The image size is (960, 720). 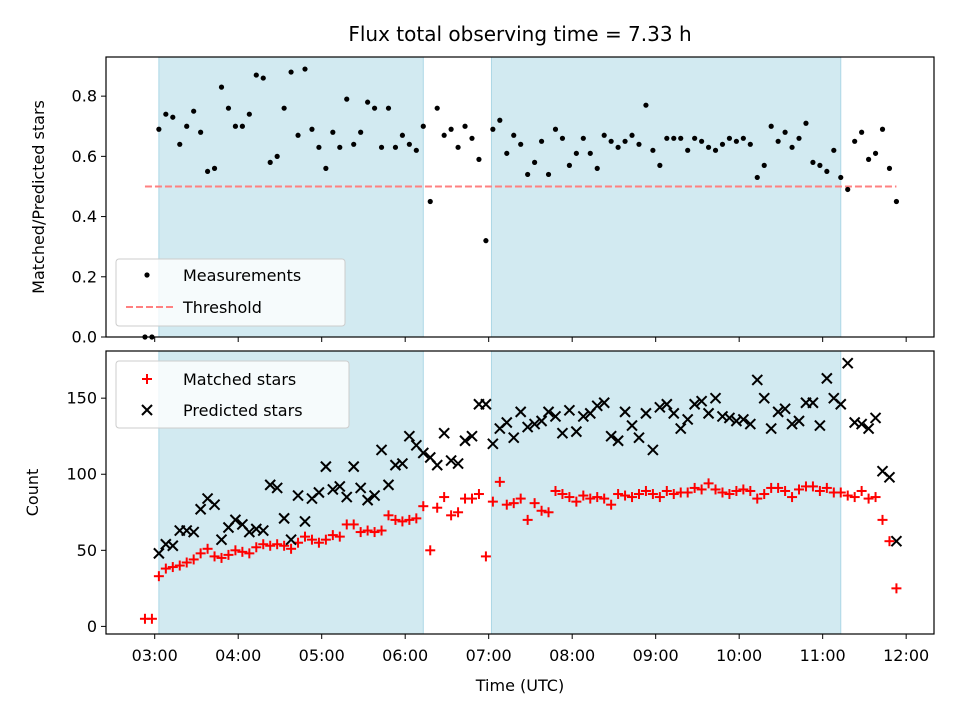 I want to click on x-tick-label: 05:00, so click(x=322, y=655).